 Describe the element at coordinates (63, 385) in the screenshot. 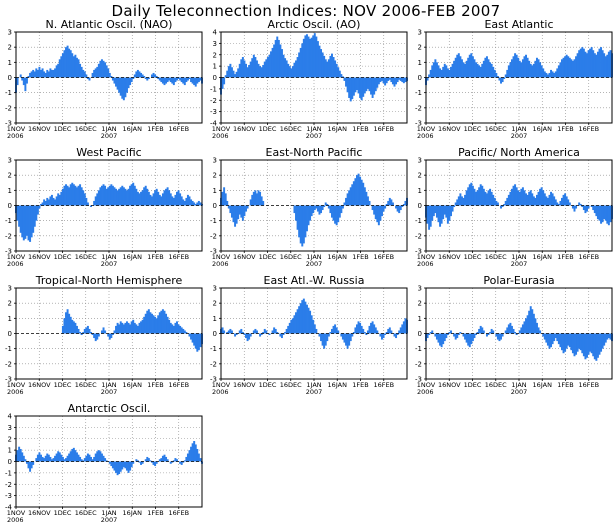

I see `x-tick-label: 1DEC` at that location.